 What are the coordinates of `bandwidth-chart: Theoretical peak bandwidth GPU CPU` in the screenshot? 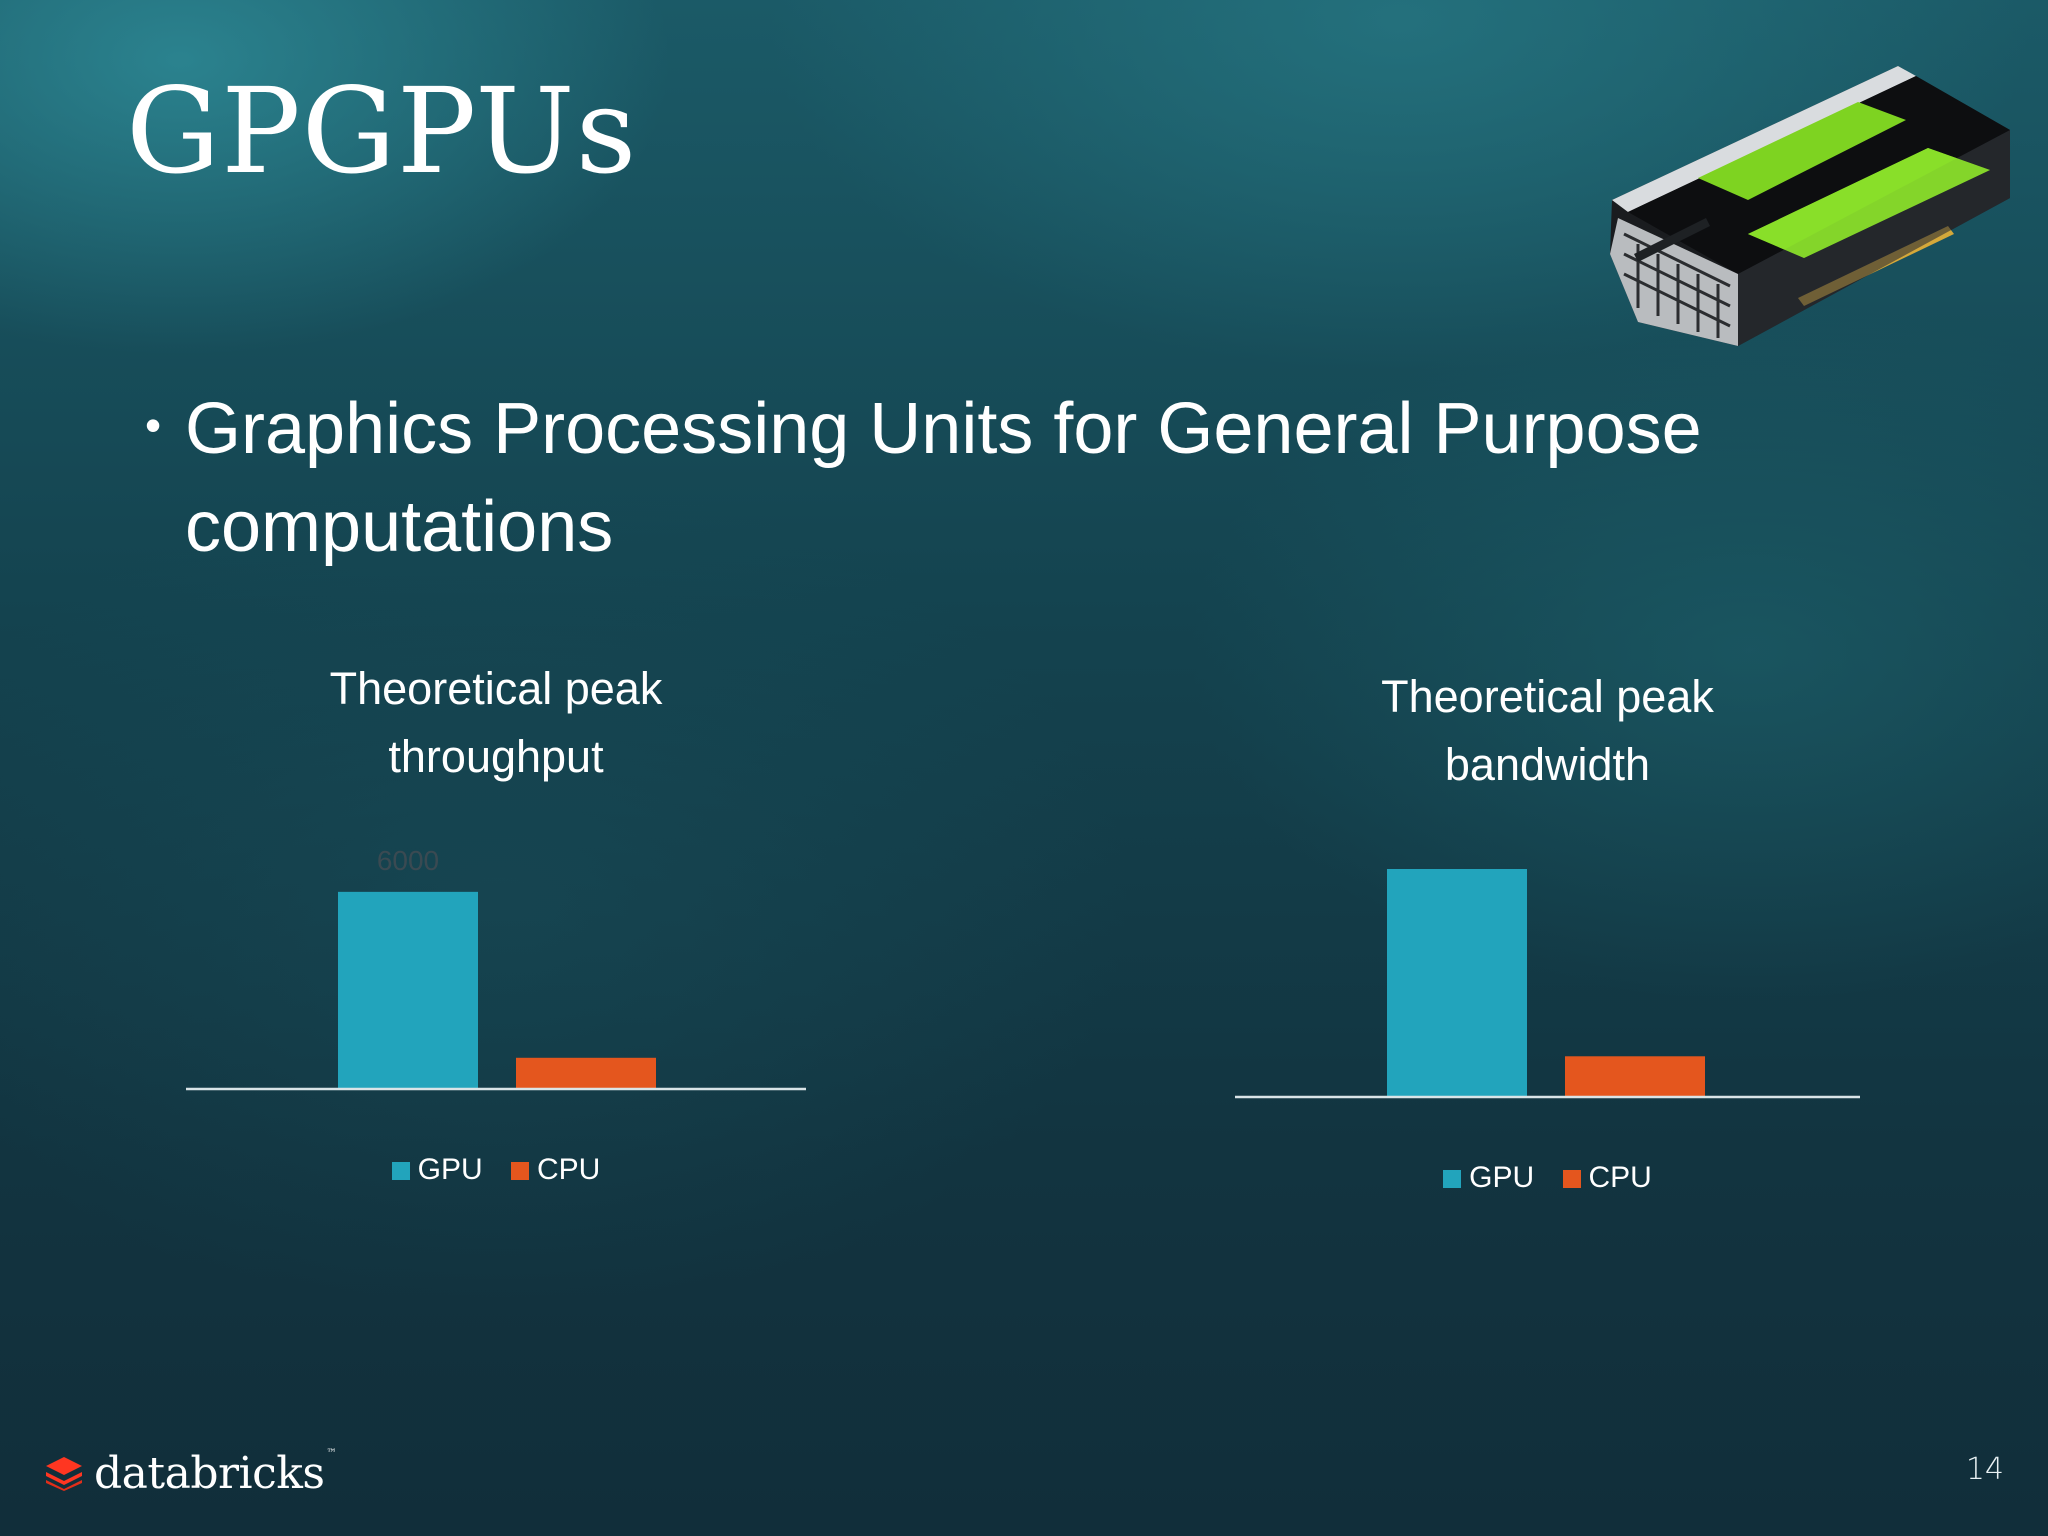 It's located at (1547, 933).